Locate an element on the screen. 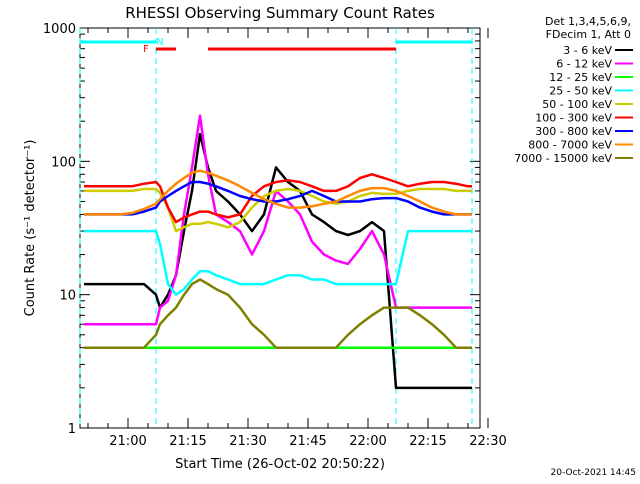  chart-title: RHESSI Observing Summary Count Rates is located at coordinates (280, 13).